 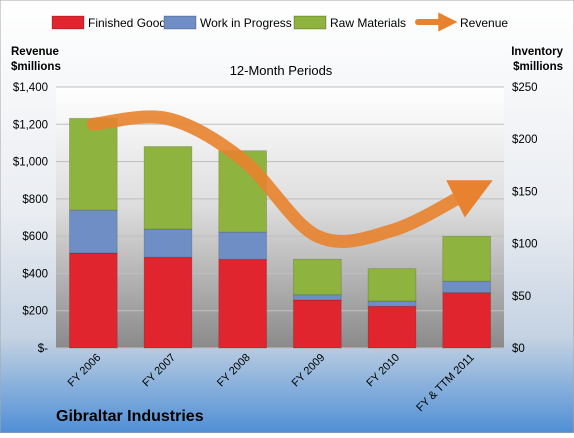 I want to click on right-axis-title-line1: Inventory, so click(x=537, y=52).